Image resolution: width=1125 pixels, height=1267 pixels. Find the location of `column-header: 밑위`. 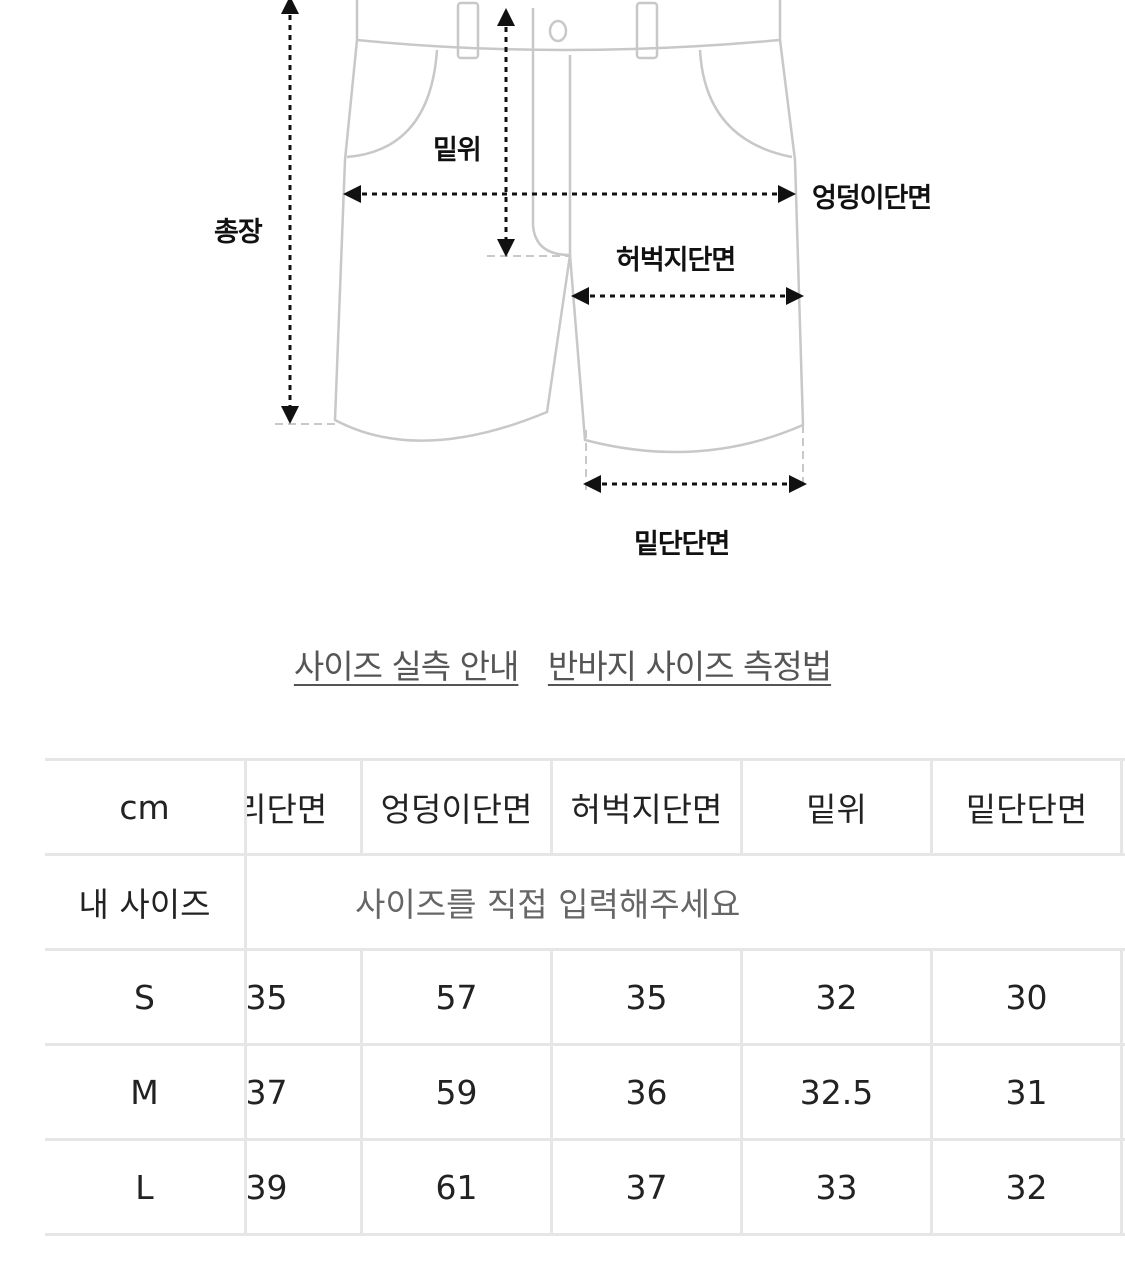

column-header: 밑위 is located at coordinates (838, 807).